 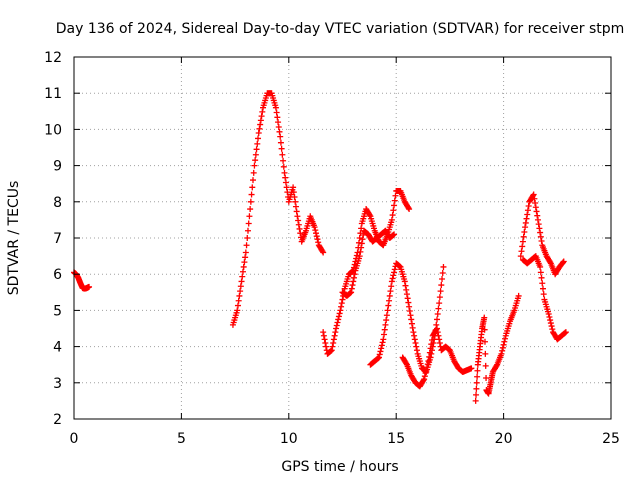 What do you see at coordinates (368, 263) in the screenshot?
I see `series-seg-d` at bounding box center [368, 263].